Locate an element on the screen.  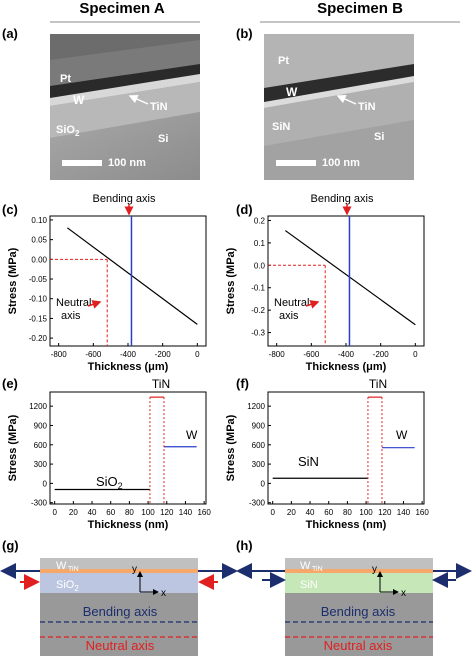
panel-letter-e: (e) is located at coordinates (10, 383).